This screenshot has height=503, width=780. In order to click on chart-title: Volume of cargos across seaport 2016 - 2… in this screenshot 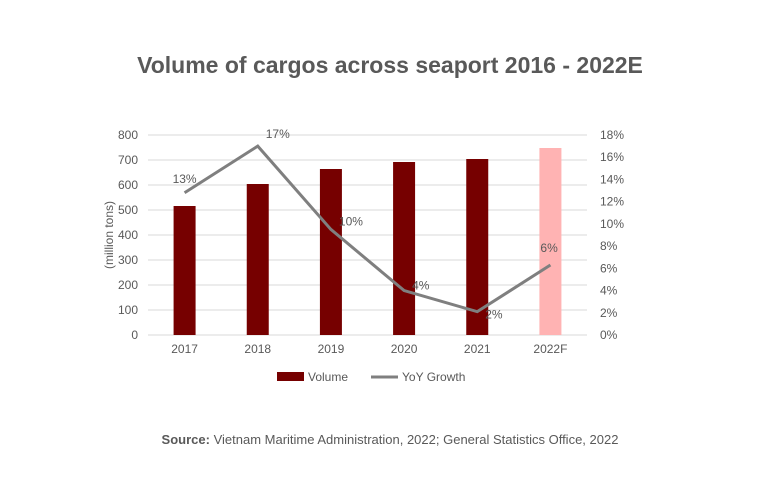, I will do `click(390, 65)`.